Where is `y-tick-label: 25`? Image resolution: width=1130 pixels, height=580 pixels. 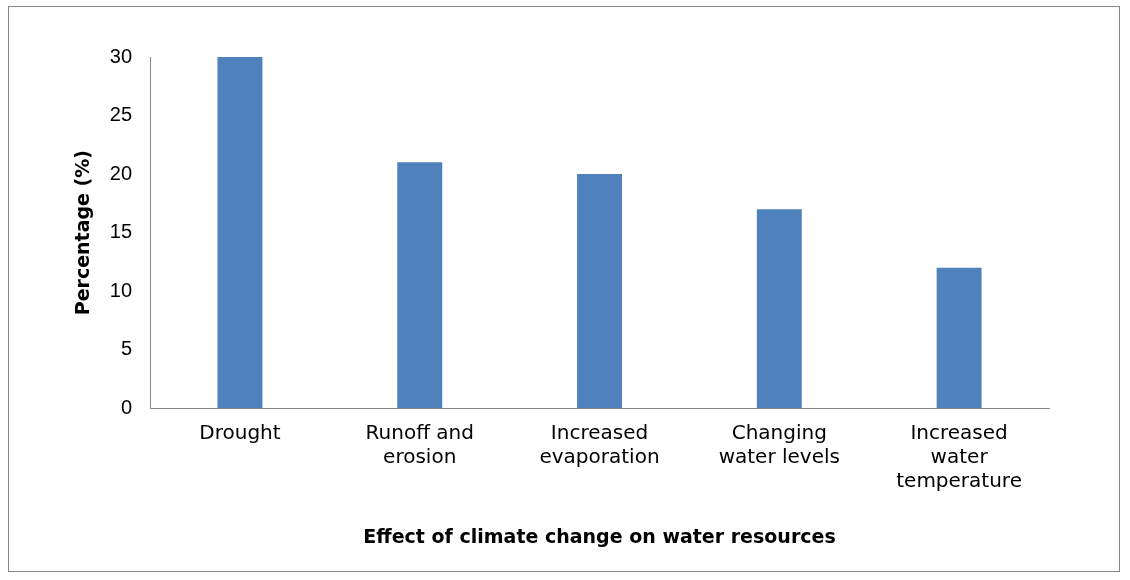
y-tick-label: 25 is located at coordinates (121, 114).